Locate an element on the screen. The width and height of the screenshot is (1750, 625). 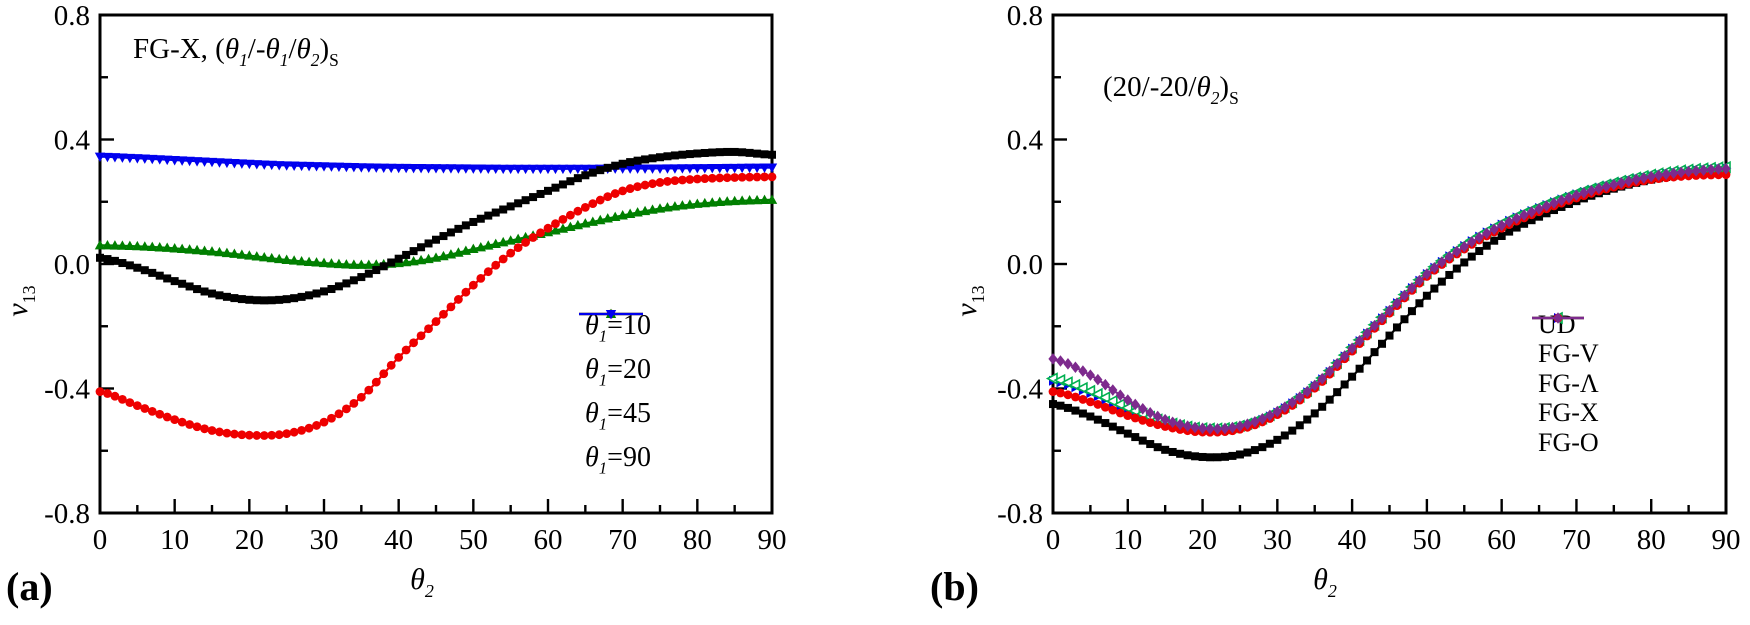
panel-b-y-axis-label: ν13 is located at coordinates (969, 301).